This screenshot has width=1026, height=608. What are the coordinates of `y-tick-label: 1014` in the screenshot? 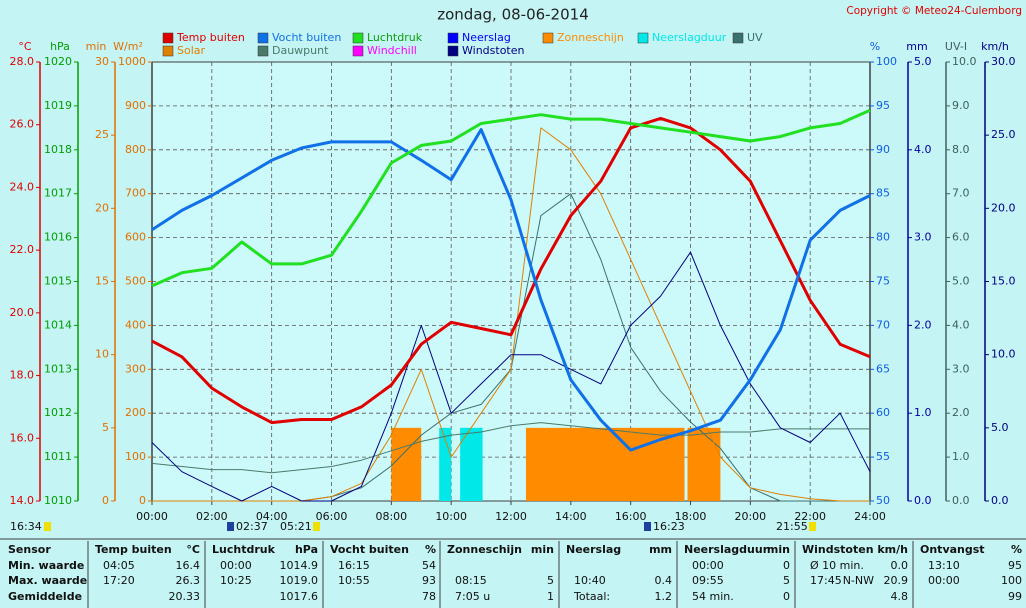 It's located at (58, 324).